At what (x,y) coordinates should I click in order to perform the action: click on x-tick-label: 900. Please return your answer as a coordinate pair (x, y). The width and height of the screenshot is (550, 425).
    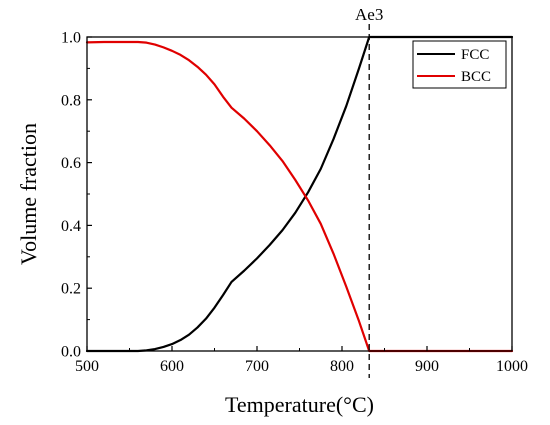
    Looking at the image, I should click on (427, 366).